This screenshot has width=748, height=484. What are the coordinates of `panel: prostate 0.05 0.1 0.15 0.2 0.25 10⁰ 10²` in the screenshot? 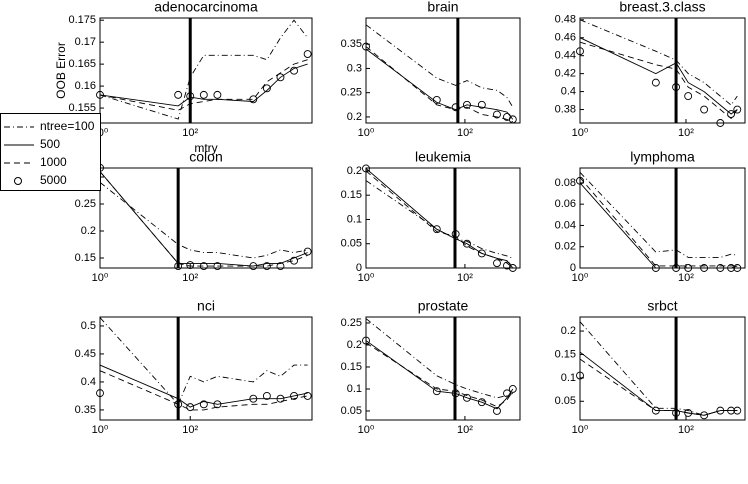 It's located at (431, 367).